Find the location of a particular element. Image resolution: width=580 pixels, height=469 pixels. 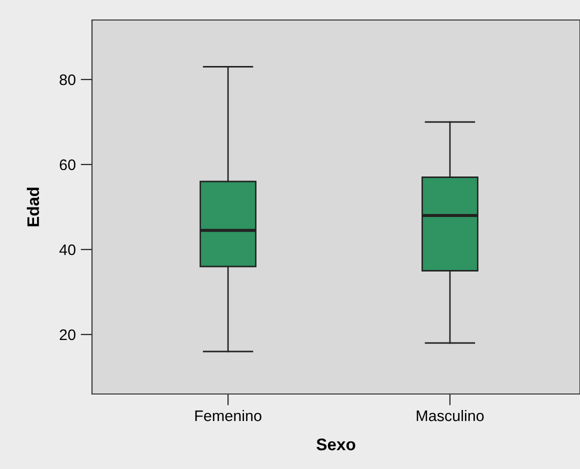

y-tick-label: 60 is located at coordinates (68, 164).